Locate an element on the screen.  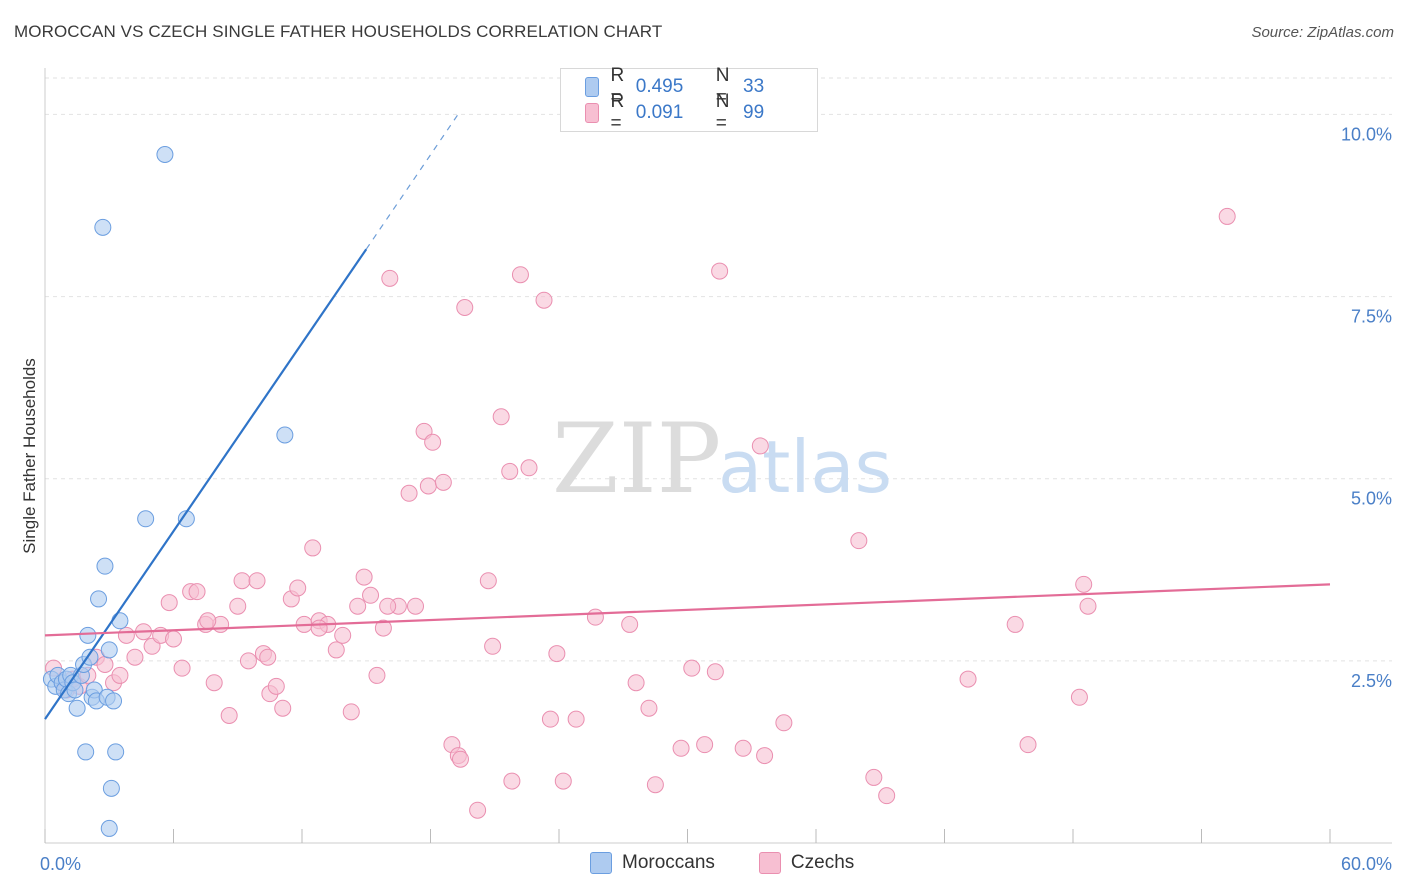
watermark-zip: ZIP is located at coordinates (636, 459).